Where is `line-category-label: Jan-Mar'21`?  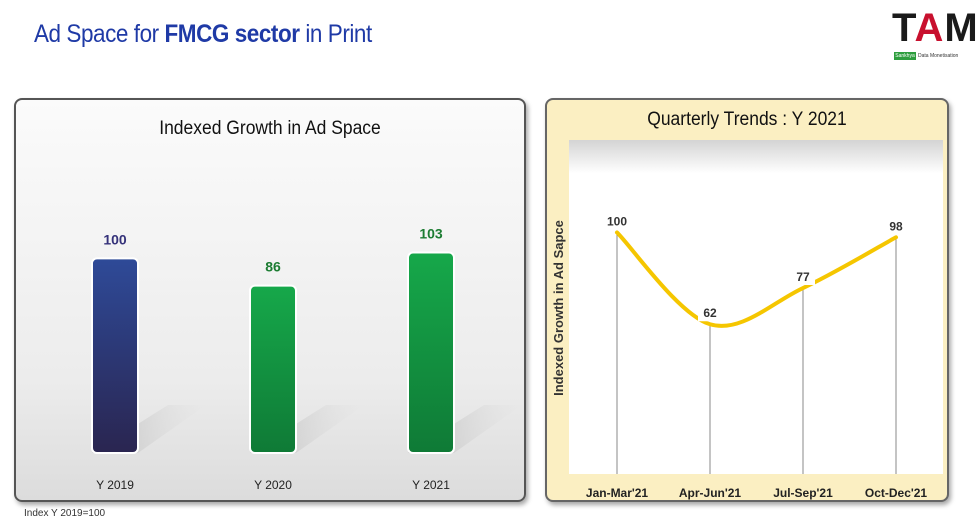 line-category-label: Jan-Mar'21 is located at coordinates (617, 493).